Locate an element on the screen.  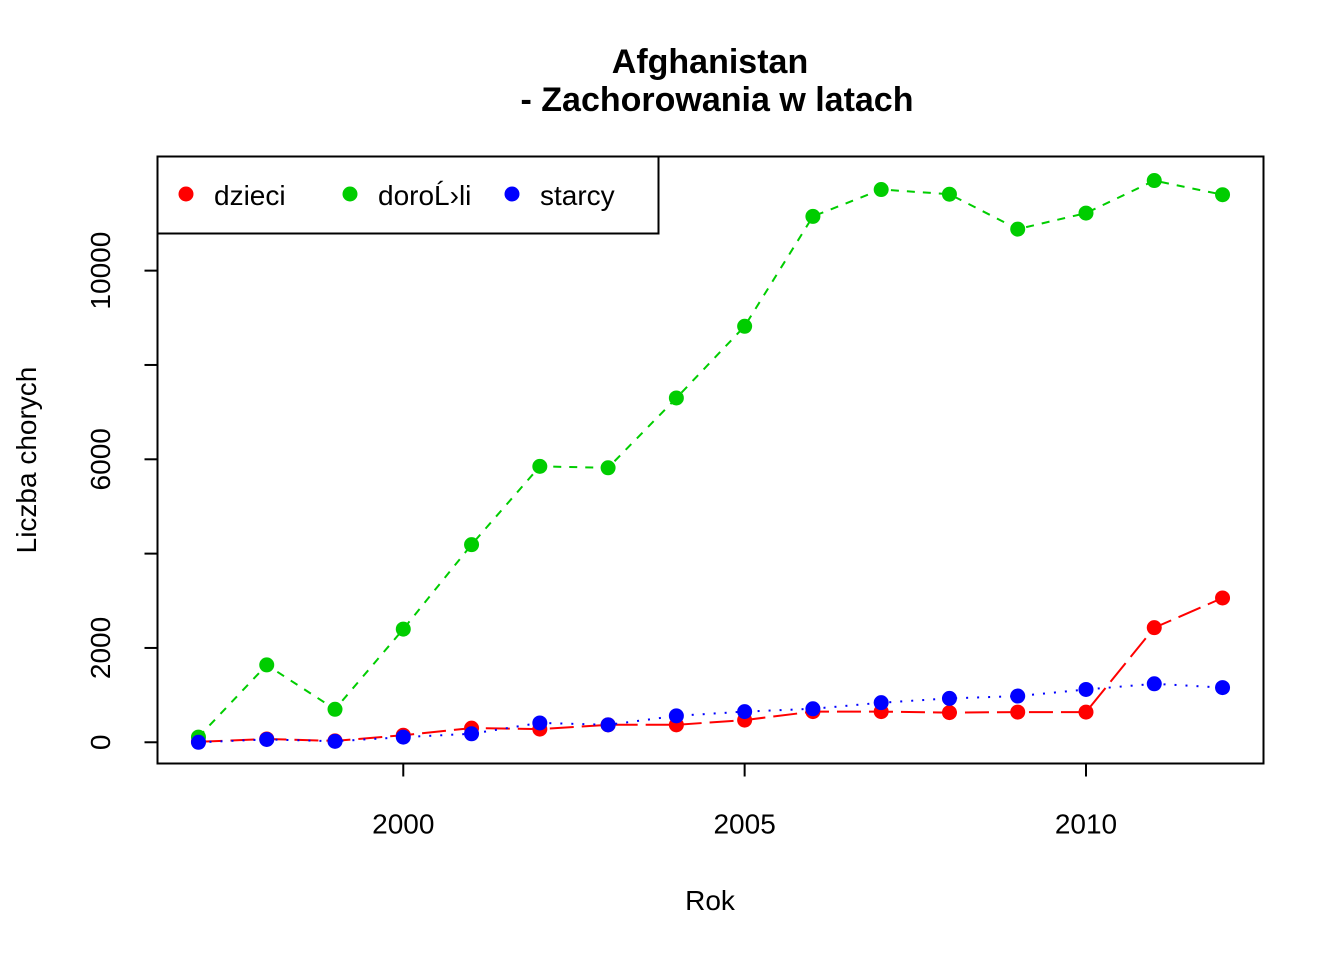
legend: dzieci doroĹ›li starcy is located at coordinates (408, 195).